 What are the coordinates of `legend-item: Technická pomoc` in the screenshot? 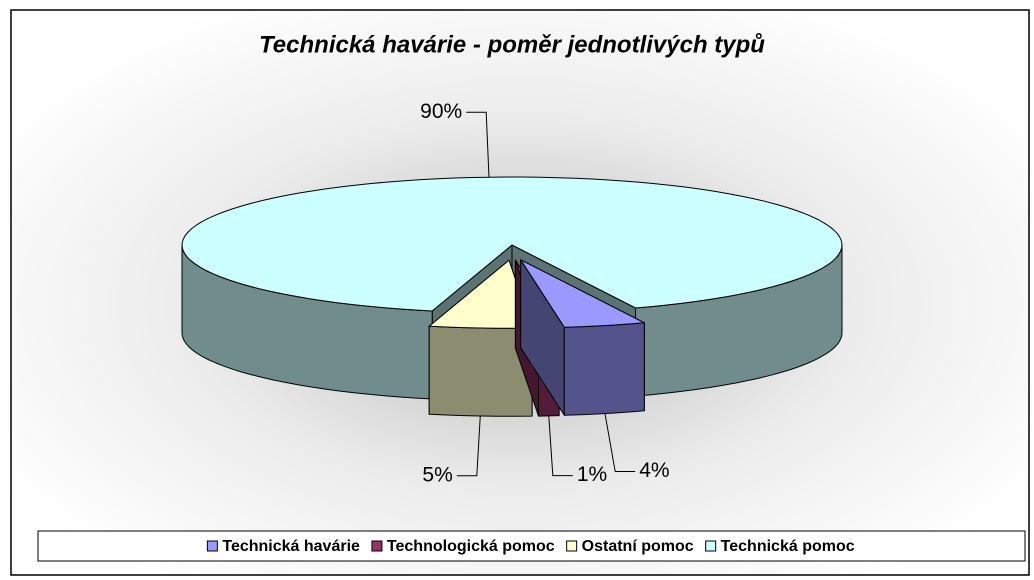 It's located at (780, 546).